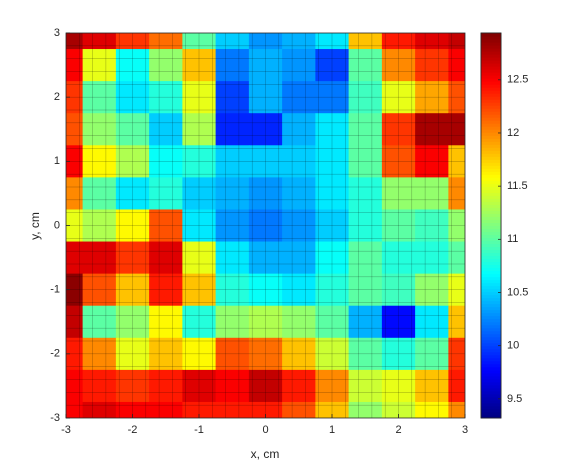 This screenshot has width=578, height=471. Describe the element at coordinates (55, 354) in the screenshot. I see `y-tick-label: -2` at that location.